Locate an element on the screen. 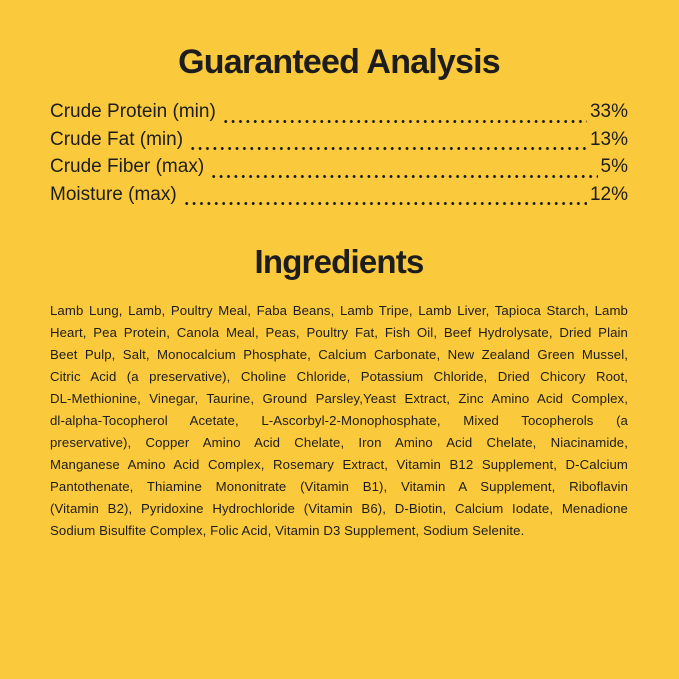  analysis-row-crude-protein: Crude Protein (min) 33% is located at coordinates (339, 115).